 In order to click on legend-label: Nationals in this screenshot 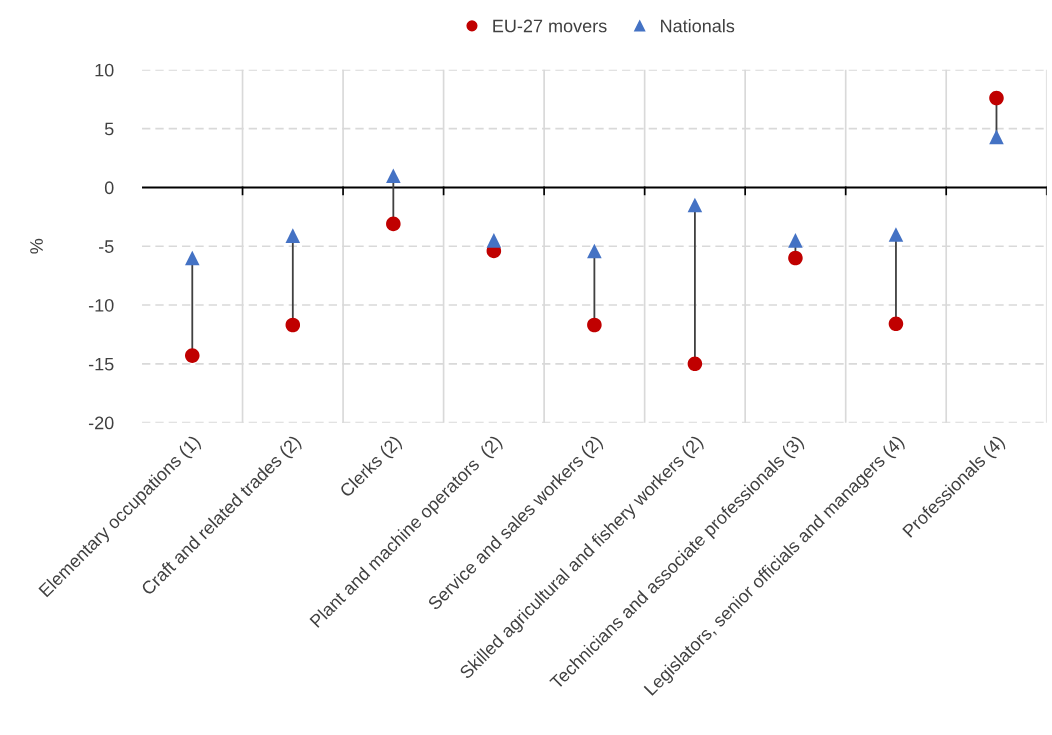, I will do `click(698, 26)`.